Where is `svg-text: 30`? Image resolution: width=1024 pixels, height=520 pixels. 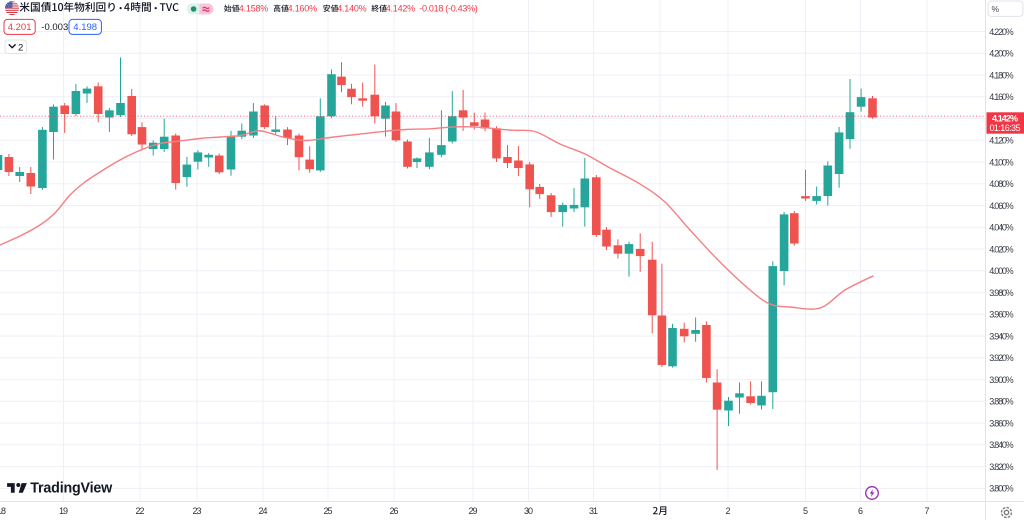
svg-text: 30 is located at coordinates (528, 511).